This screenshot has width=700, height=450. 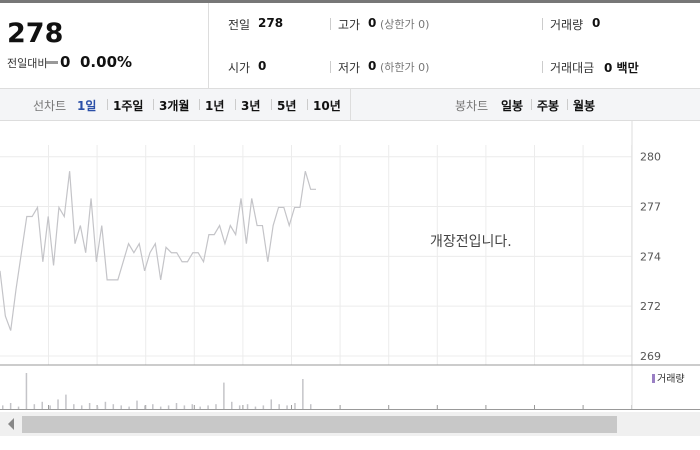 I want to click on tab: 1일, so click(x=87, y=106).